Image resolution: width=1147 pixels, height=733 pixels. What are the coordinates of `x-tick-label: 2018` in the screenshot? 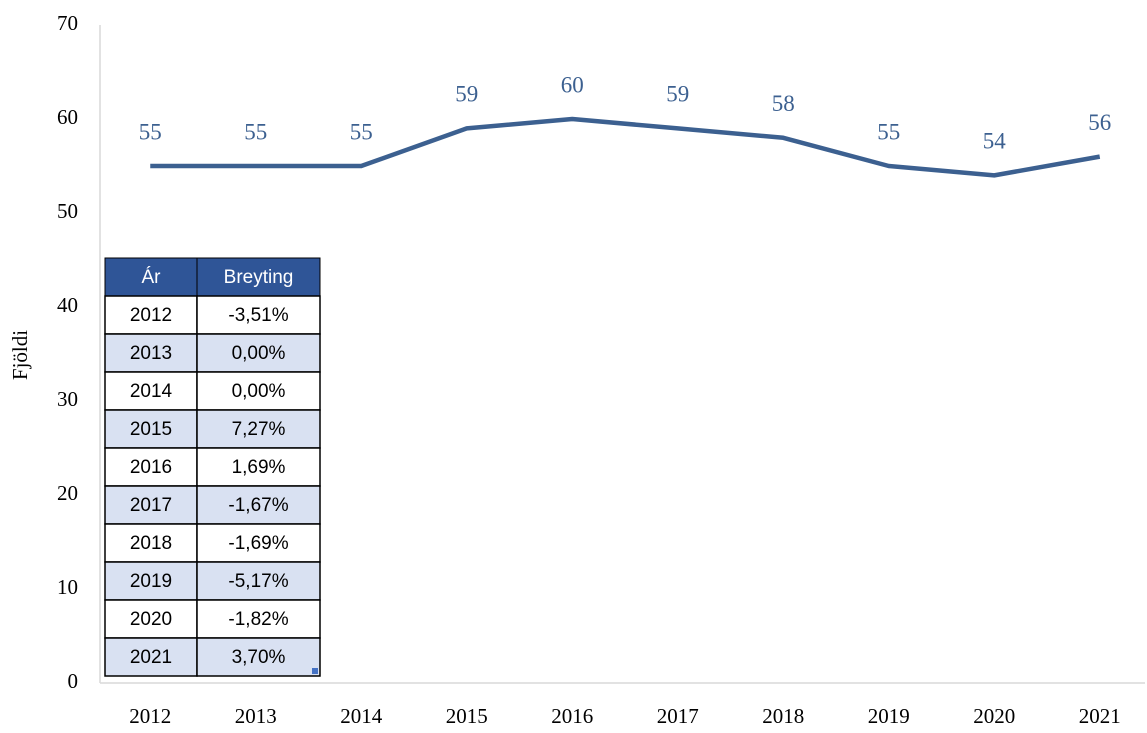 It's located at (783, 716).